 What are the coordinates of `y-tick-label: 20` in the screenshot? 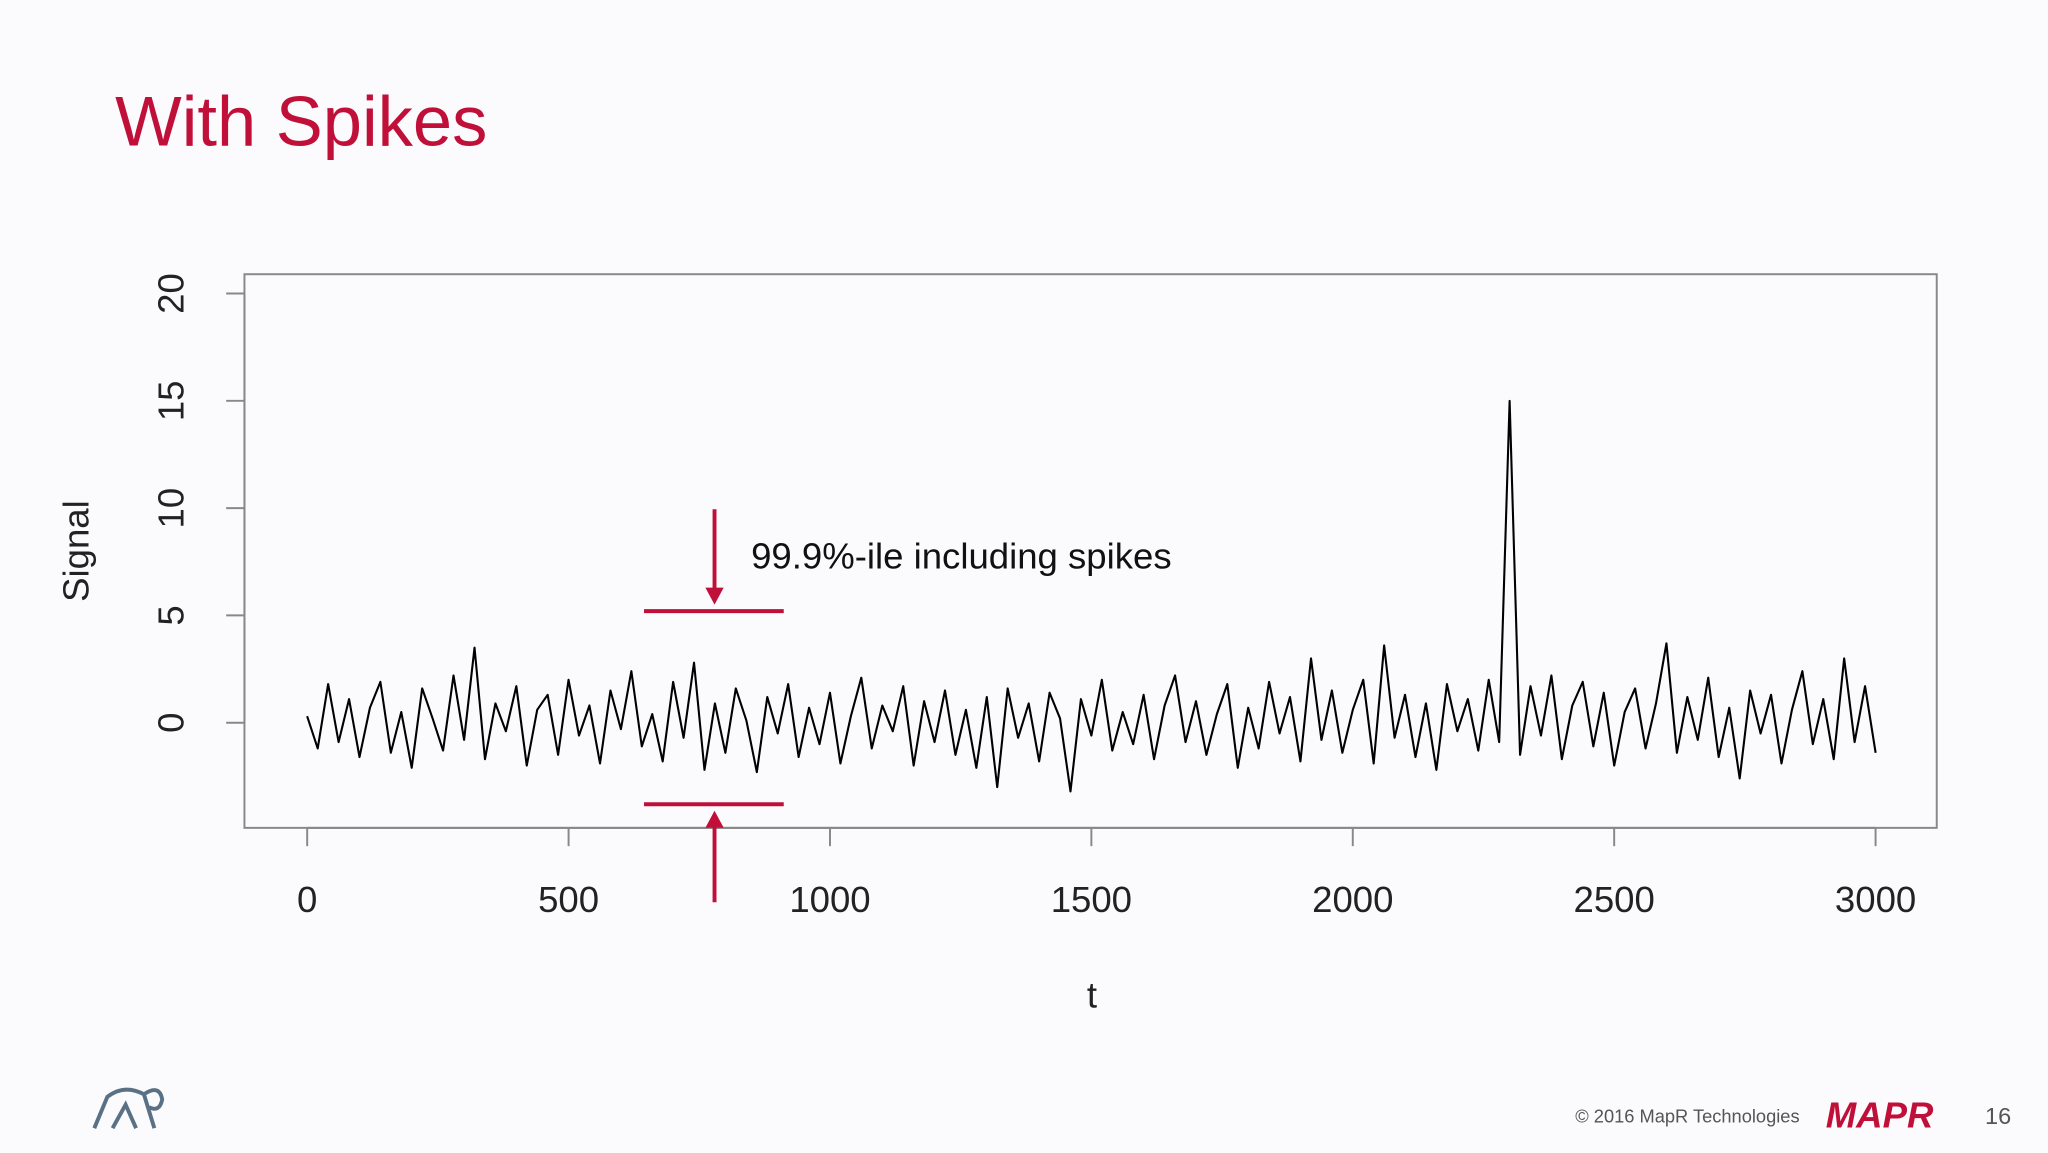 It's located at (171, 293).